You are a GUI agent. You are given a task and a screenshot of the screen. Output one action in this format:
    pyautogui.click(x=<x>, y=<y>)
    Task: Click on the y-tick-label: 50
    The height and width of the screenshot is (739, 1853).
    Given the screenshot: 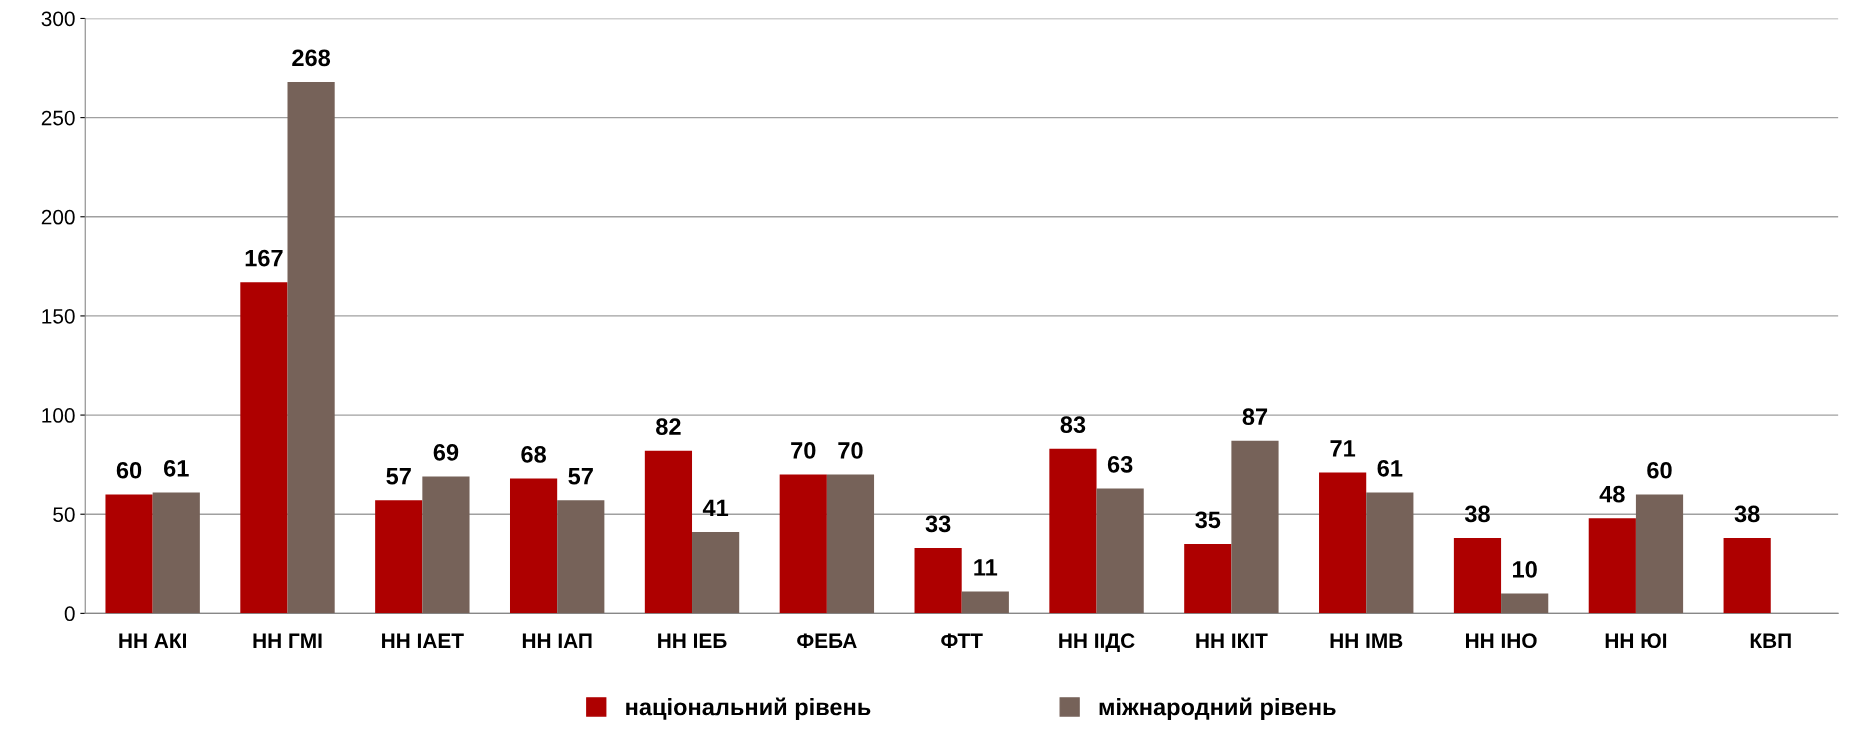 What is the action you would take?
    pyautogui.click(x=64, y=514)
    